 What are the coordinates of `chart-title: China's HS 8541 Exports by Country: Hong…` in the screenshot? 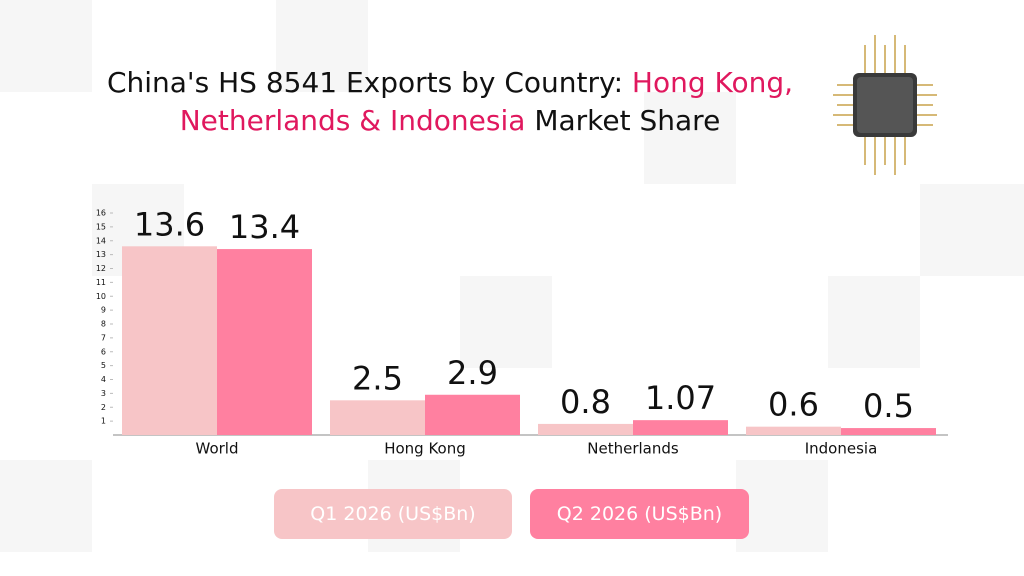 It's located at (450, 102).